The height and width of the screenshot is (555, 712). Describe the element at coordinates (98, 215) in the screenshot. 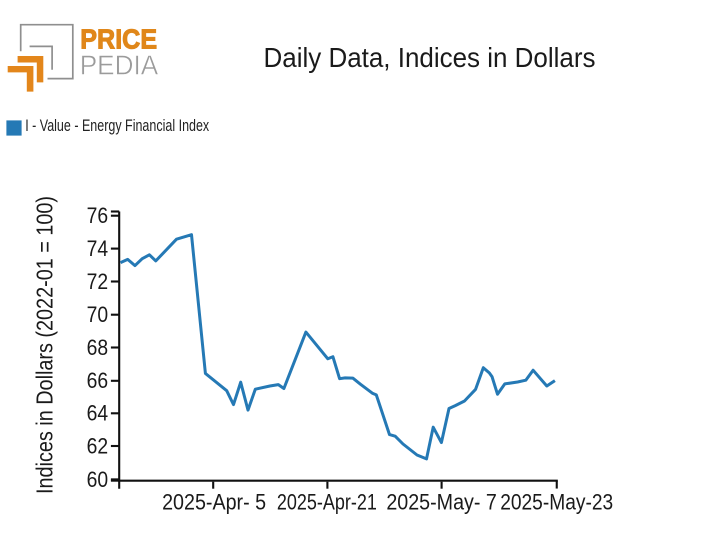

I see `svg-text: 76` at that location.